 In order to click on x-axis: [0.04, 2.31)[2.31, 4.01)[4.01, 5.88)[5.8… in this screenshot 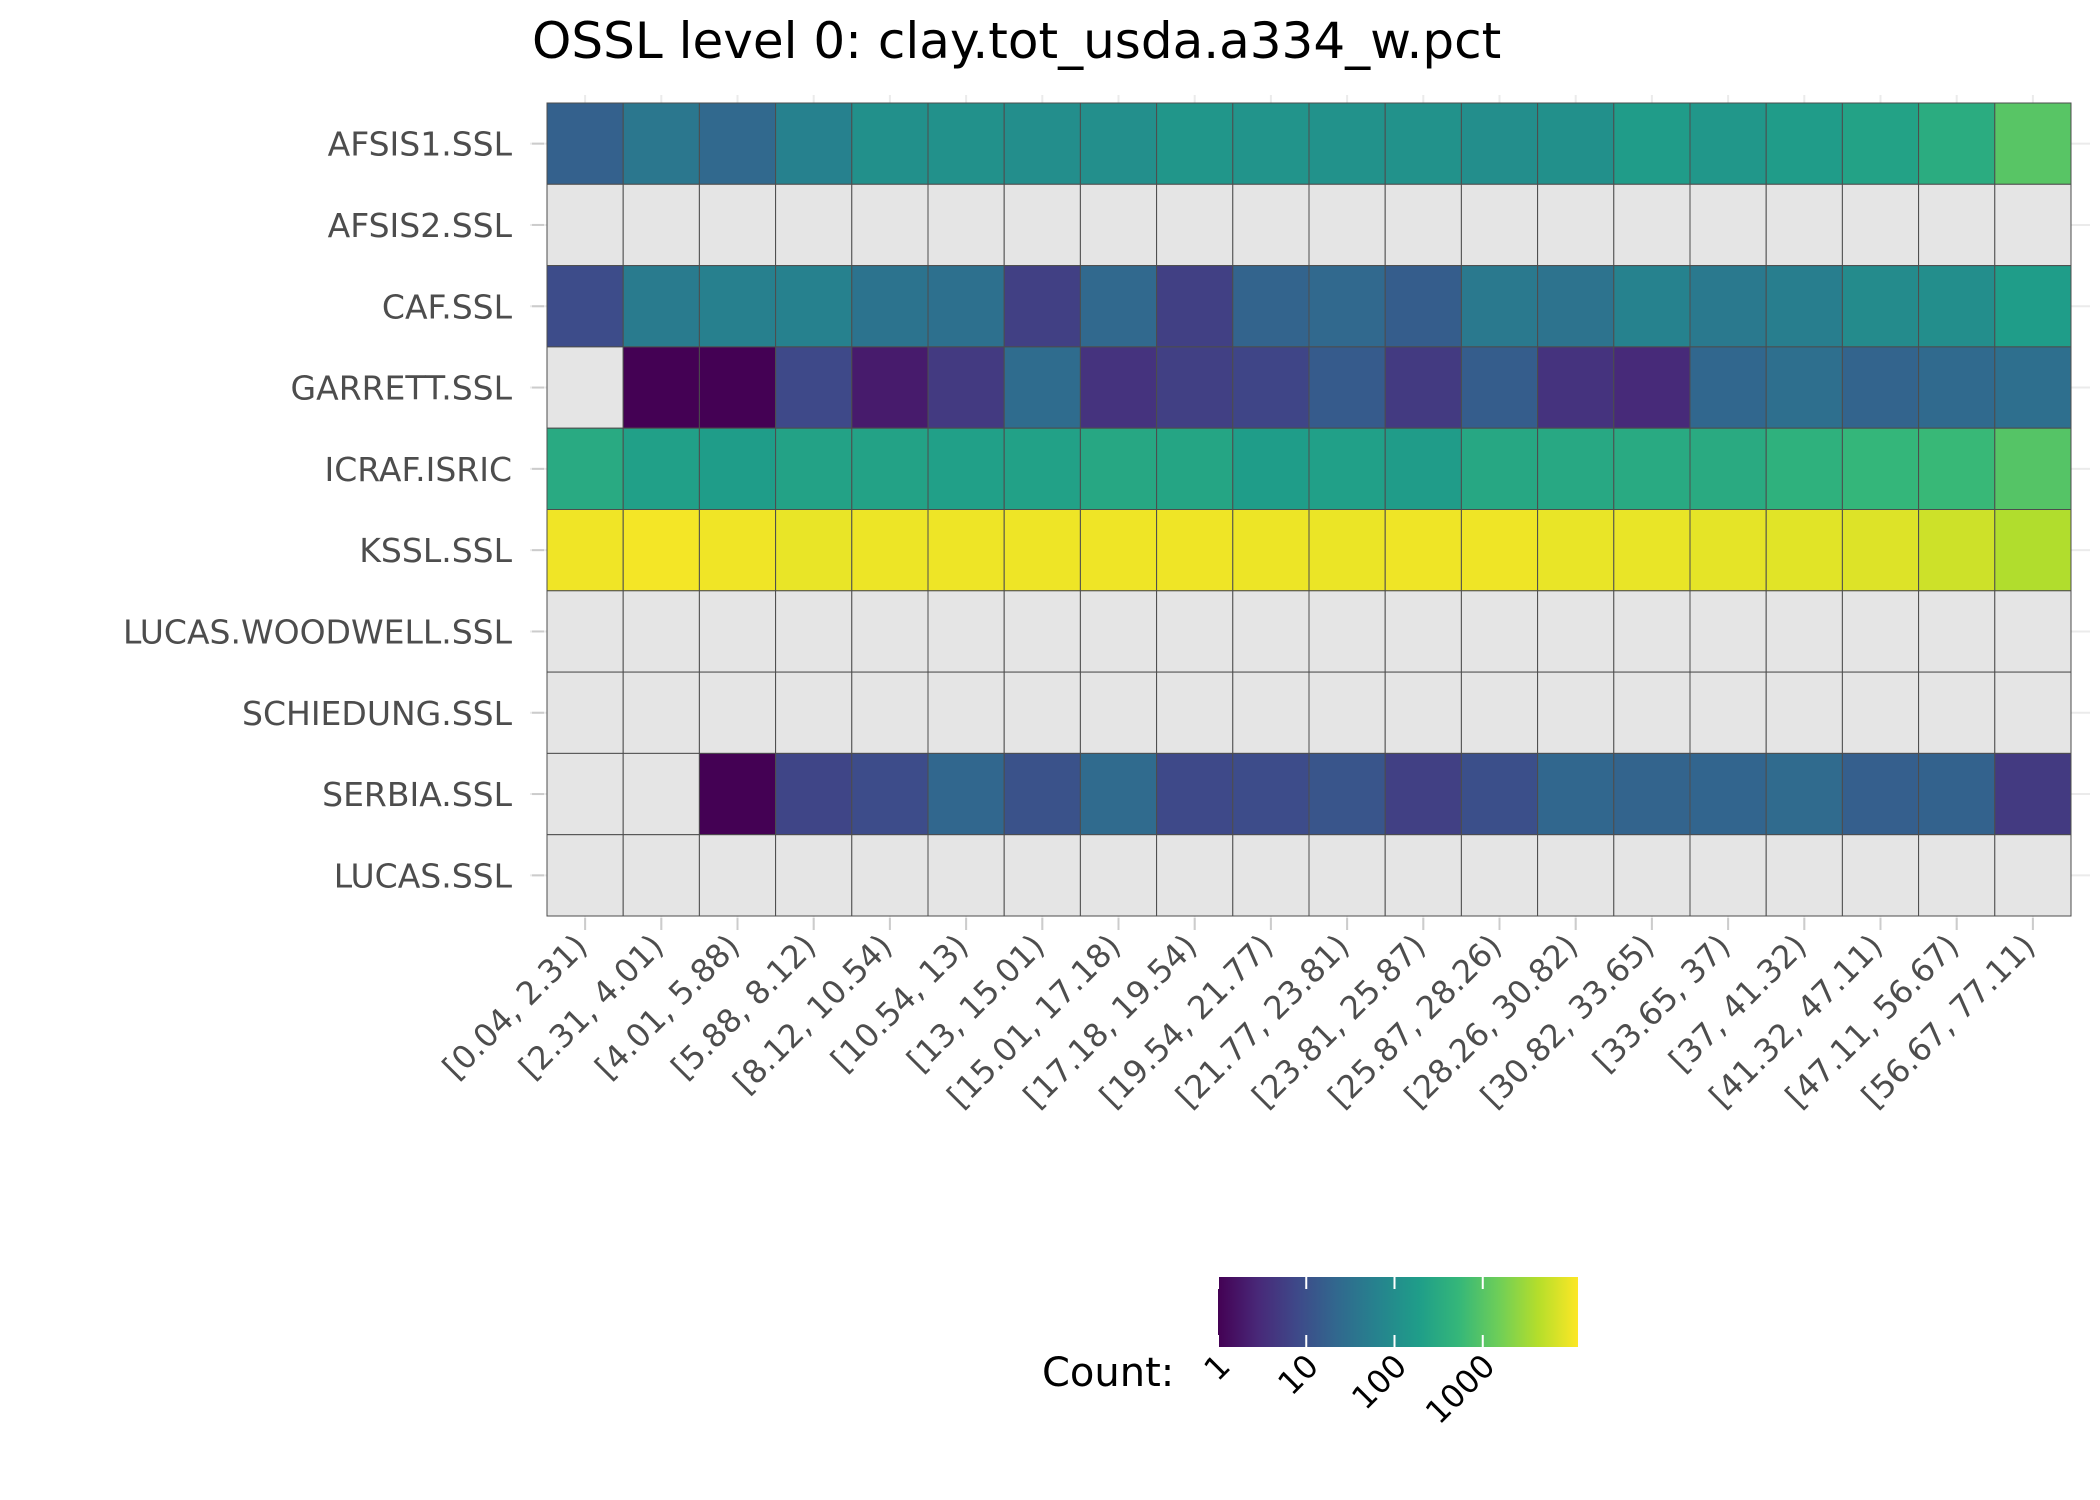, I will do `click(1239, 1016)`.